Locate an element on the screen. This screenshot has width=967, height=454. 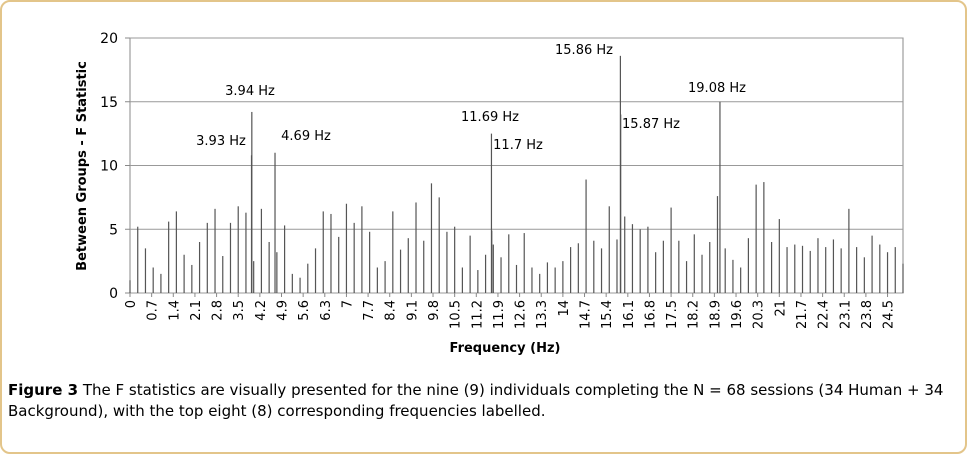
peak-annotation: 19.08 Hz is located at coordinates (717, 88).